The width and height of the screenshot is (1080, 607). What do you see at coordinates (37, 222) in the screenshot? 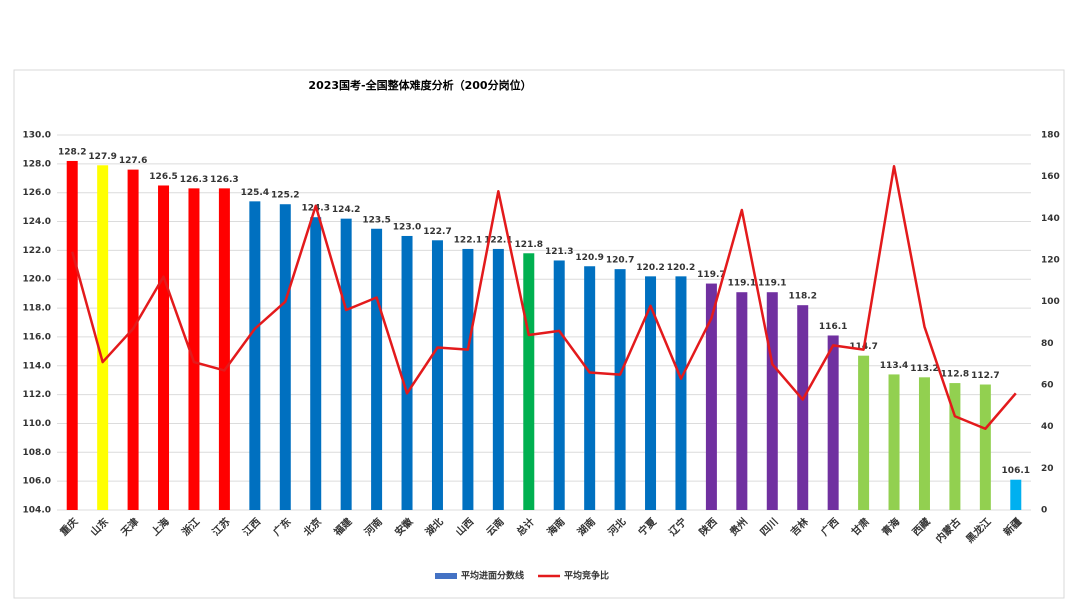
I see `y-tick-label: 124.0` at bounding box center [37, 222].